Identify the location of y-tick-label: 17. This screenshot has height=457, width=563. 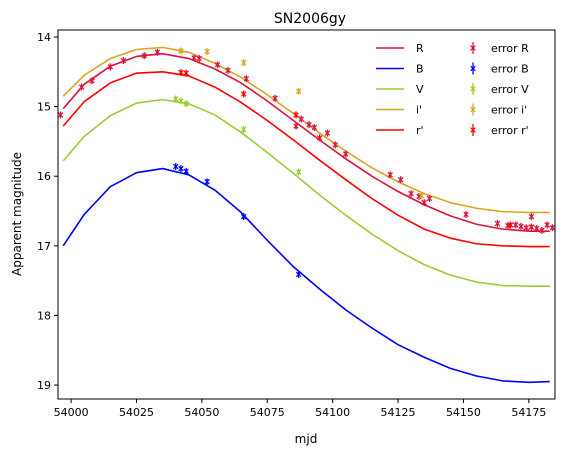
(44, 246).